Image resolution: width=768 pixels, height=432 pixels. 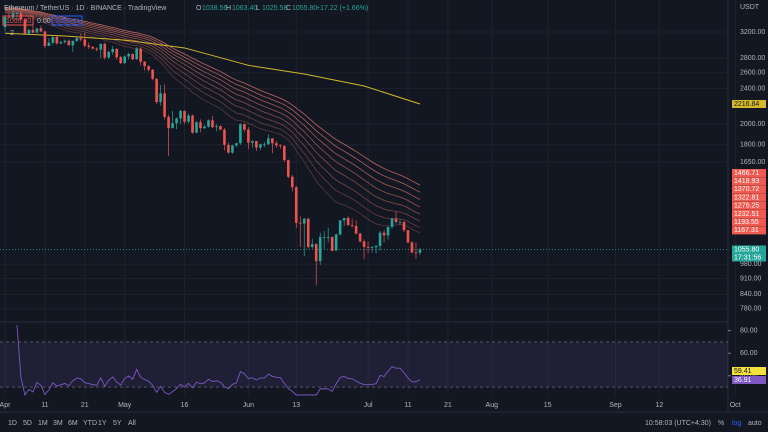 What do you see at coordinates (743, 380) in the screenshot?
I see `rsi-label: 36.91` at bounding box center [743, 380].